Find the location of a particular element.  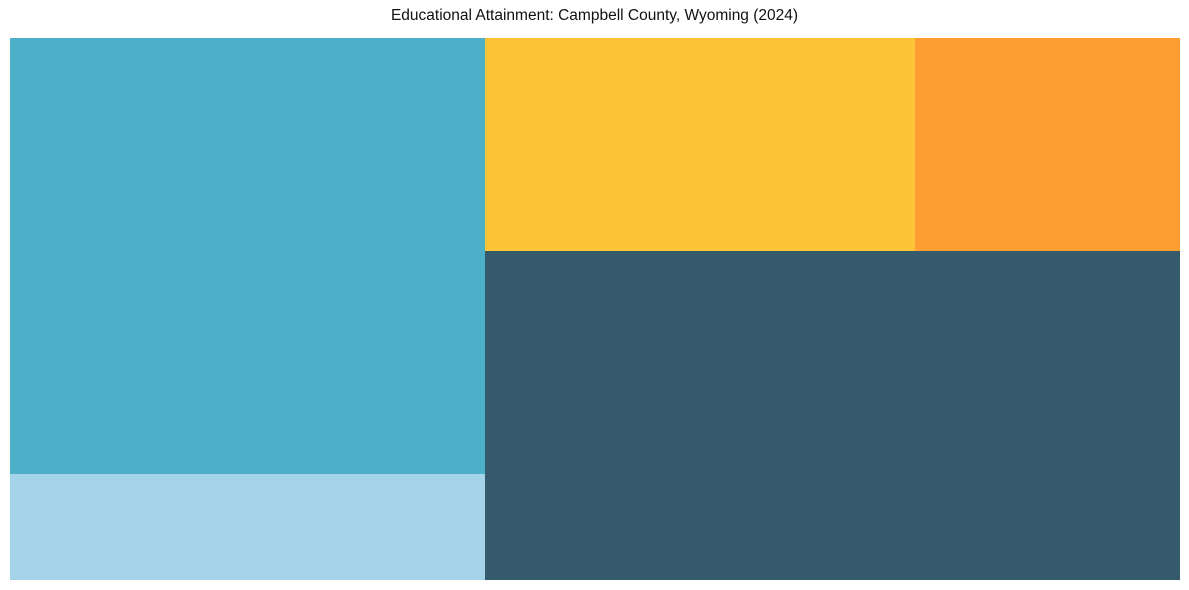

treemap-rect-r2 is located at coordinates (247, 527).